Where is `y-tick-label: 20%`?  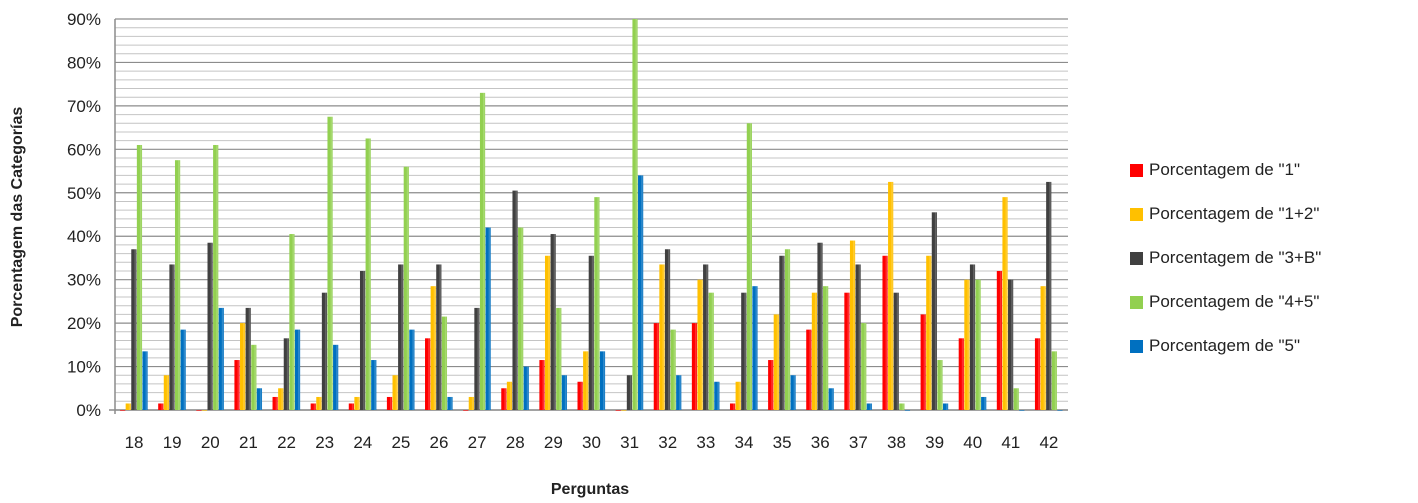 y-tick-label: 20% is located at coordinates (84, 323).